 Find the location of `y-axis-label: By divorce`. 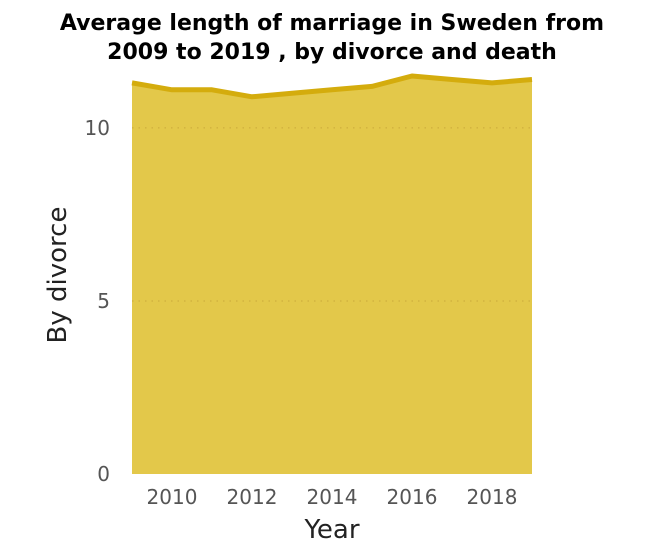

y-axis-label: By divorce is located at coordinates (58, 275).